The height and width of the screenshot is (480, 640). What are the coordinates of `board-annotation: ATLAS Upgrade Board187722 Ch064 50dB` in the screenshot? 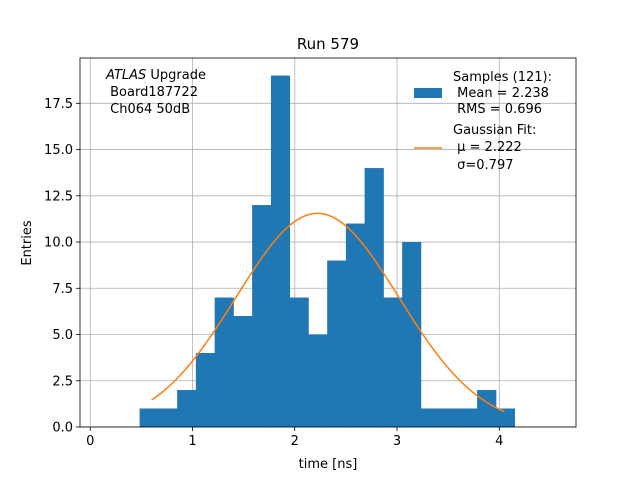 It's located at (155, 92).